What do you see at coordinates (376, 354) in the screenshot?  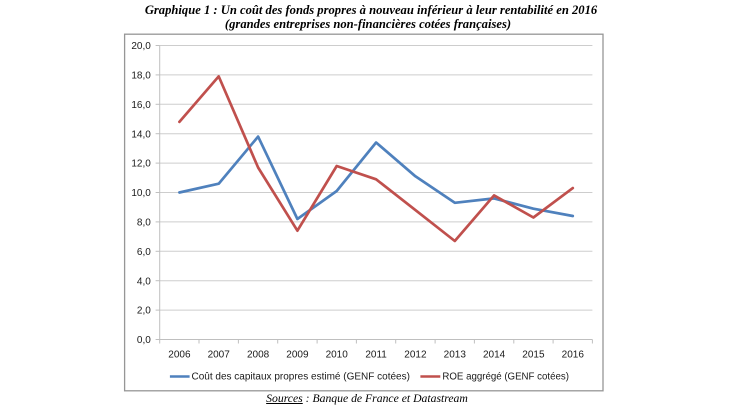 I see `svg-text: 2011` at bounding box center [376, 354].